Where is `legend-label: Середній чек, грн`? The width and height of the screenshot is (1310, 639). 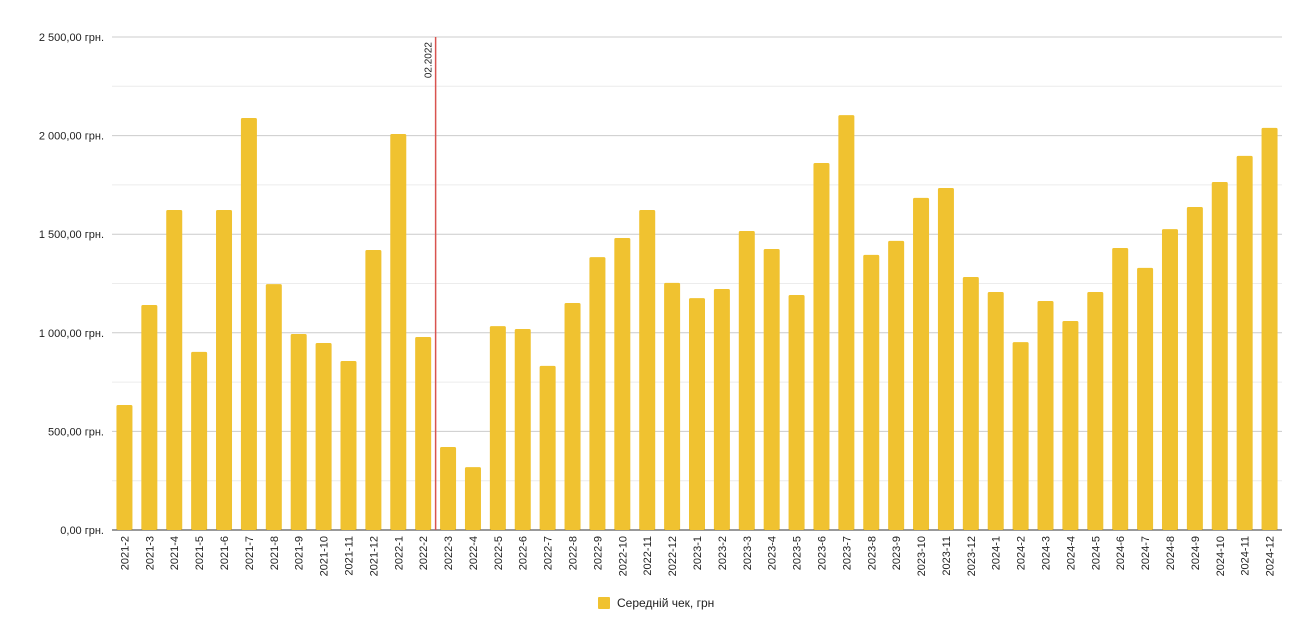 legend-label: Середній чек, грн is located at coordinates (665, 603).